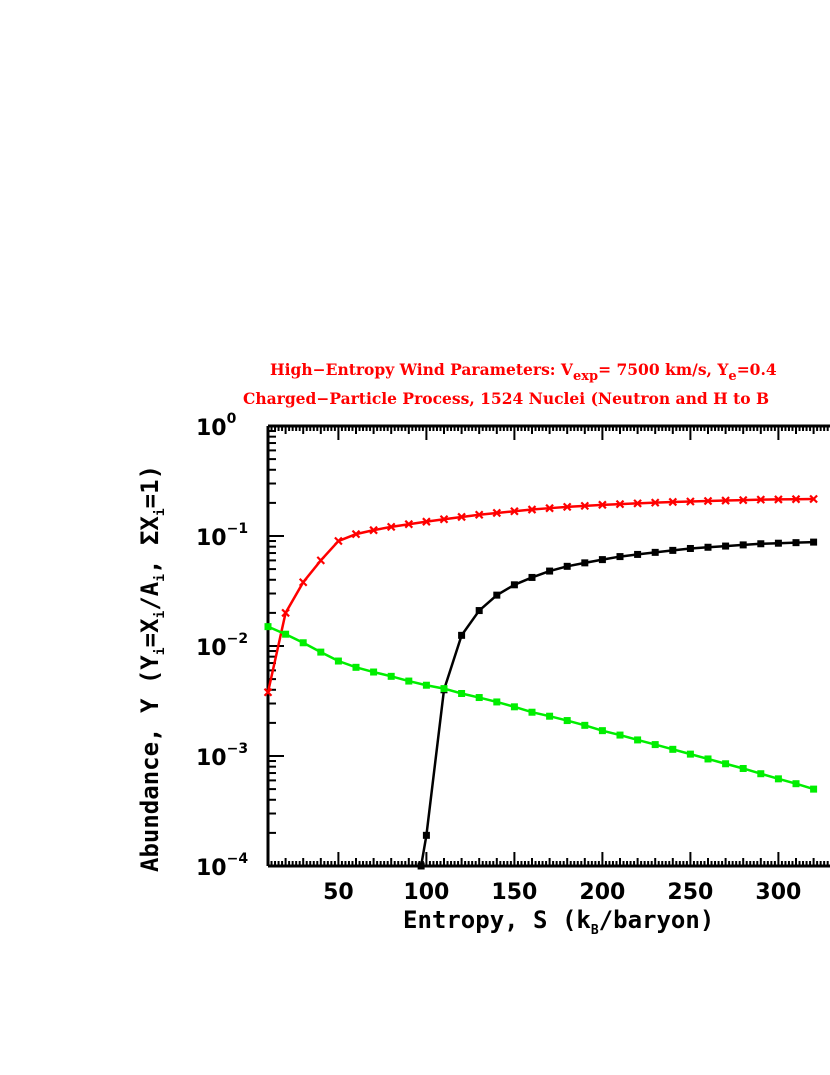 This screenshot has width=830, height=1075. What do you see at coordinates (602, 892) in the screenshot?
I see `x-tick-label: 200` at bounding box center [602, 892].